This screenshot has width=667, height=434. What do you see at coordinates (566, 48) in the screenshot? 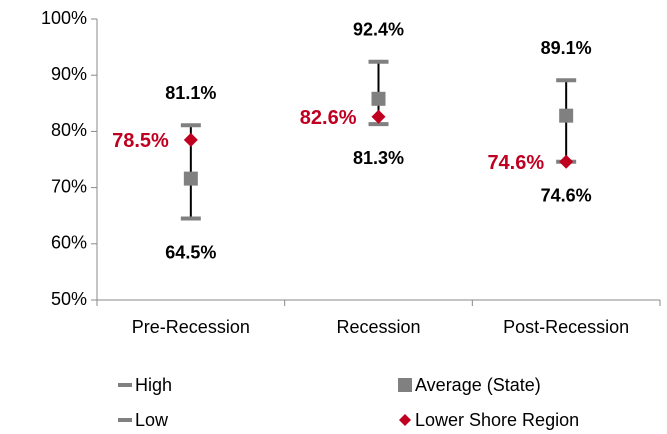
I see `high-label: 89.1%` at bounding box center [566, 48].